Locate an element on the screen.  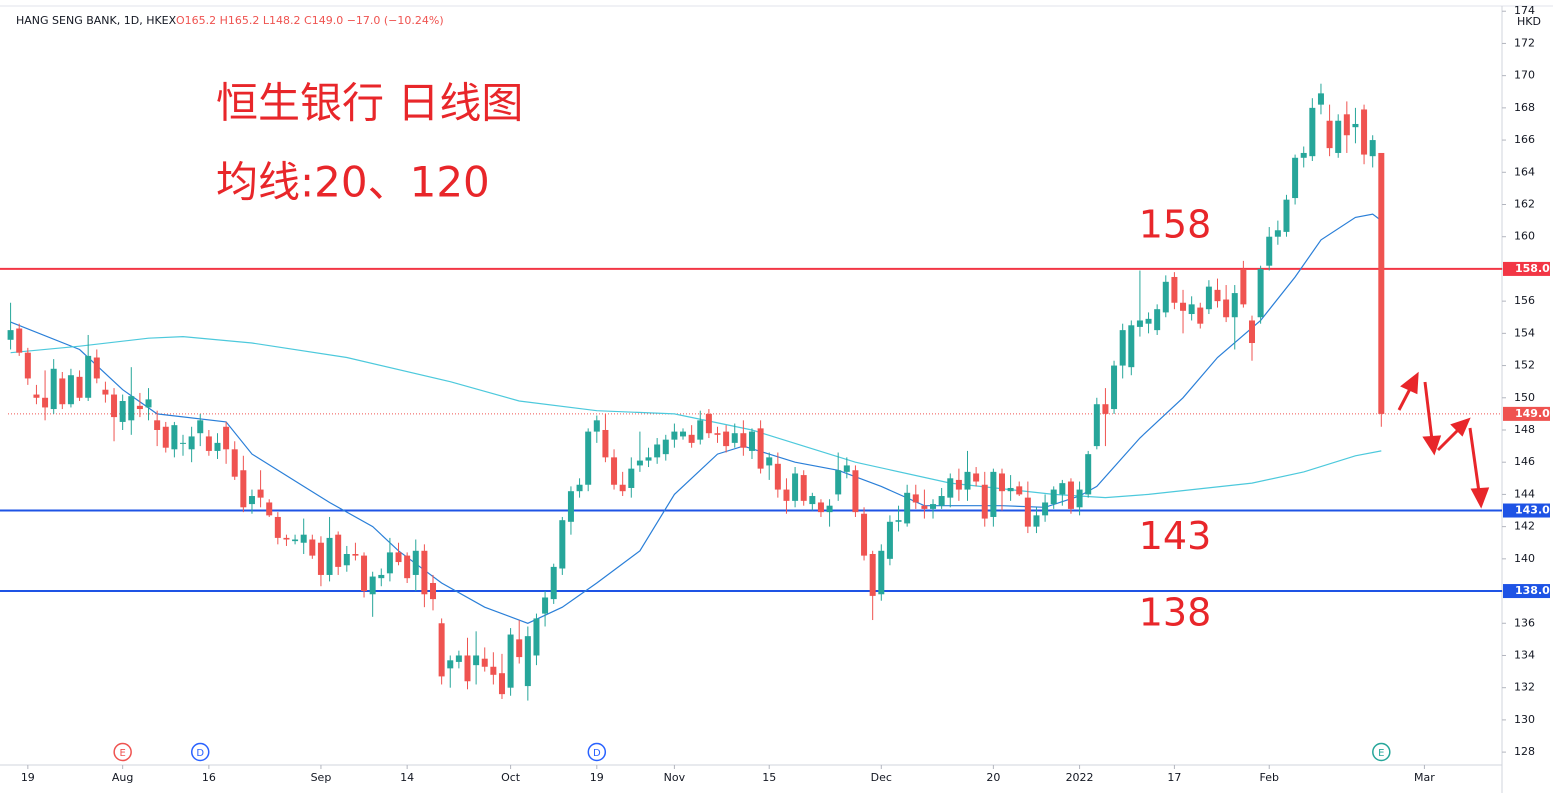
y-tick-label: 132 is located at coordinates (1524, 687).